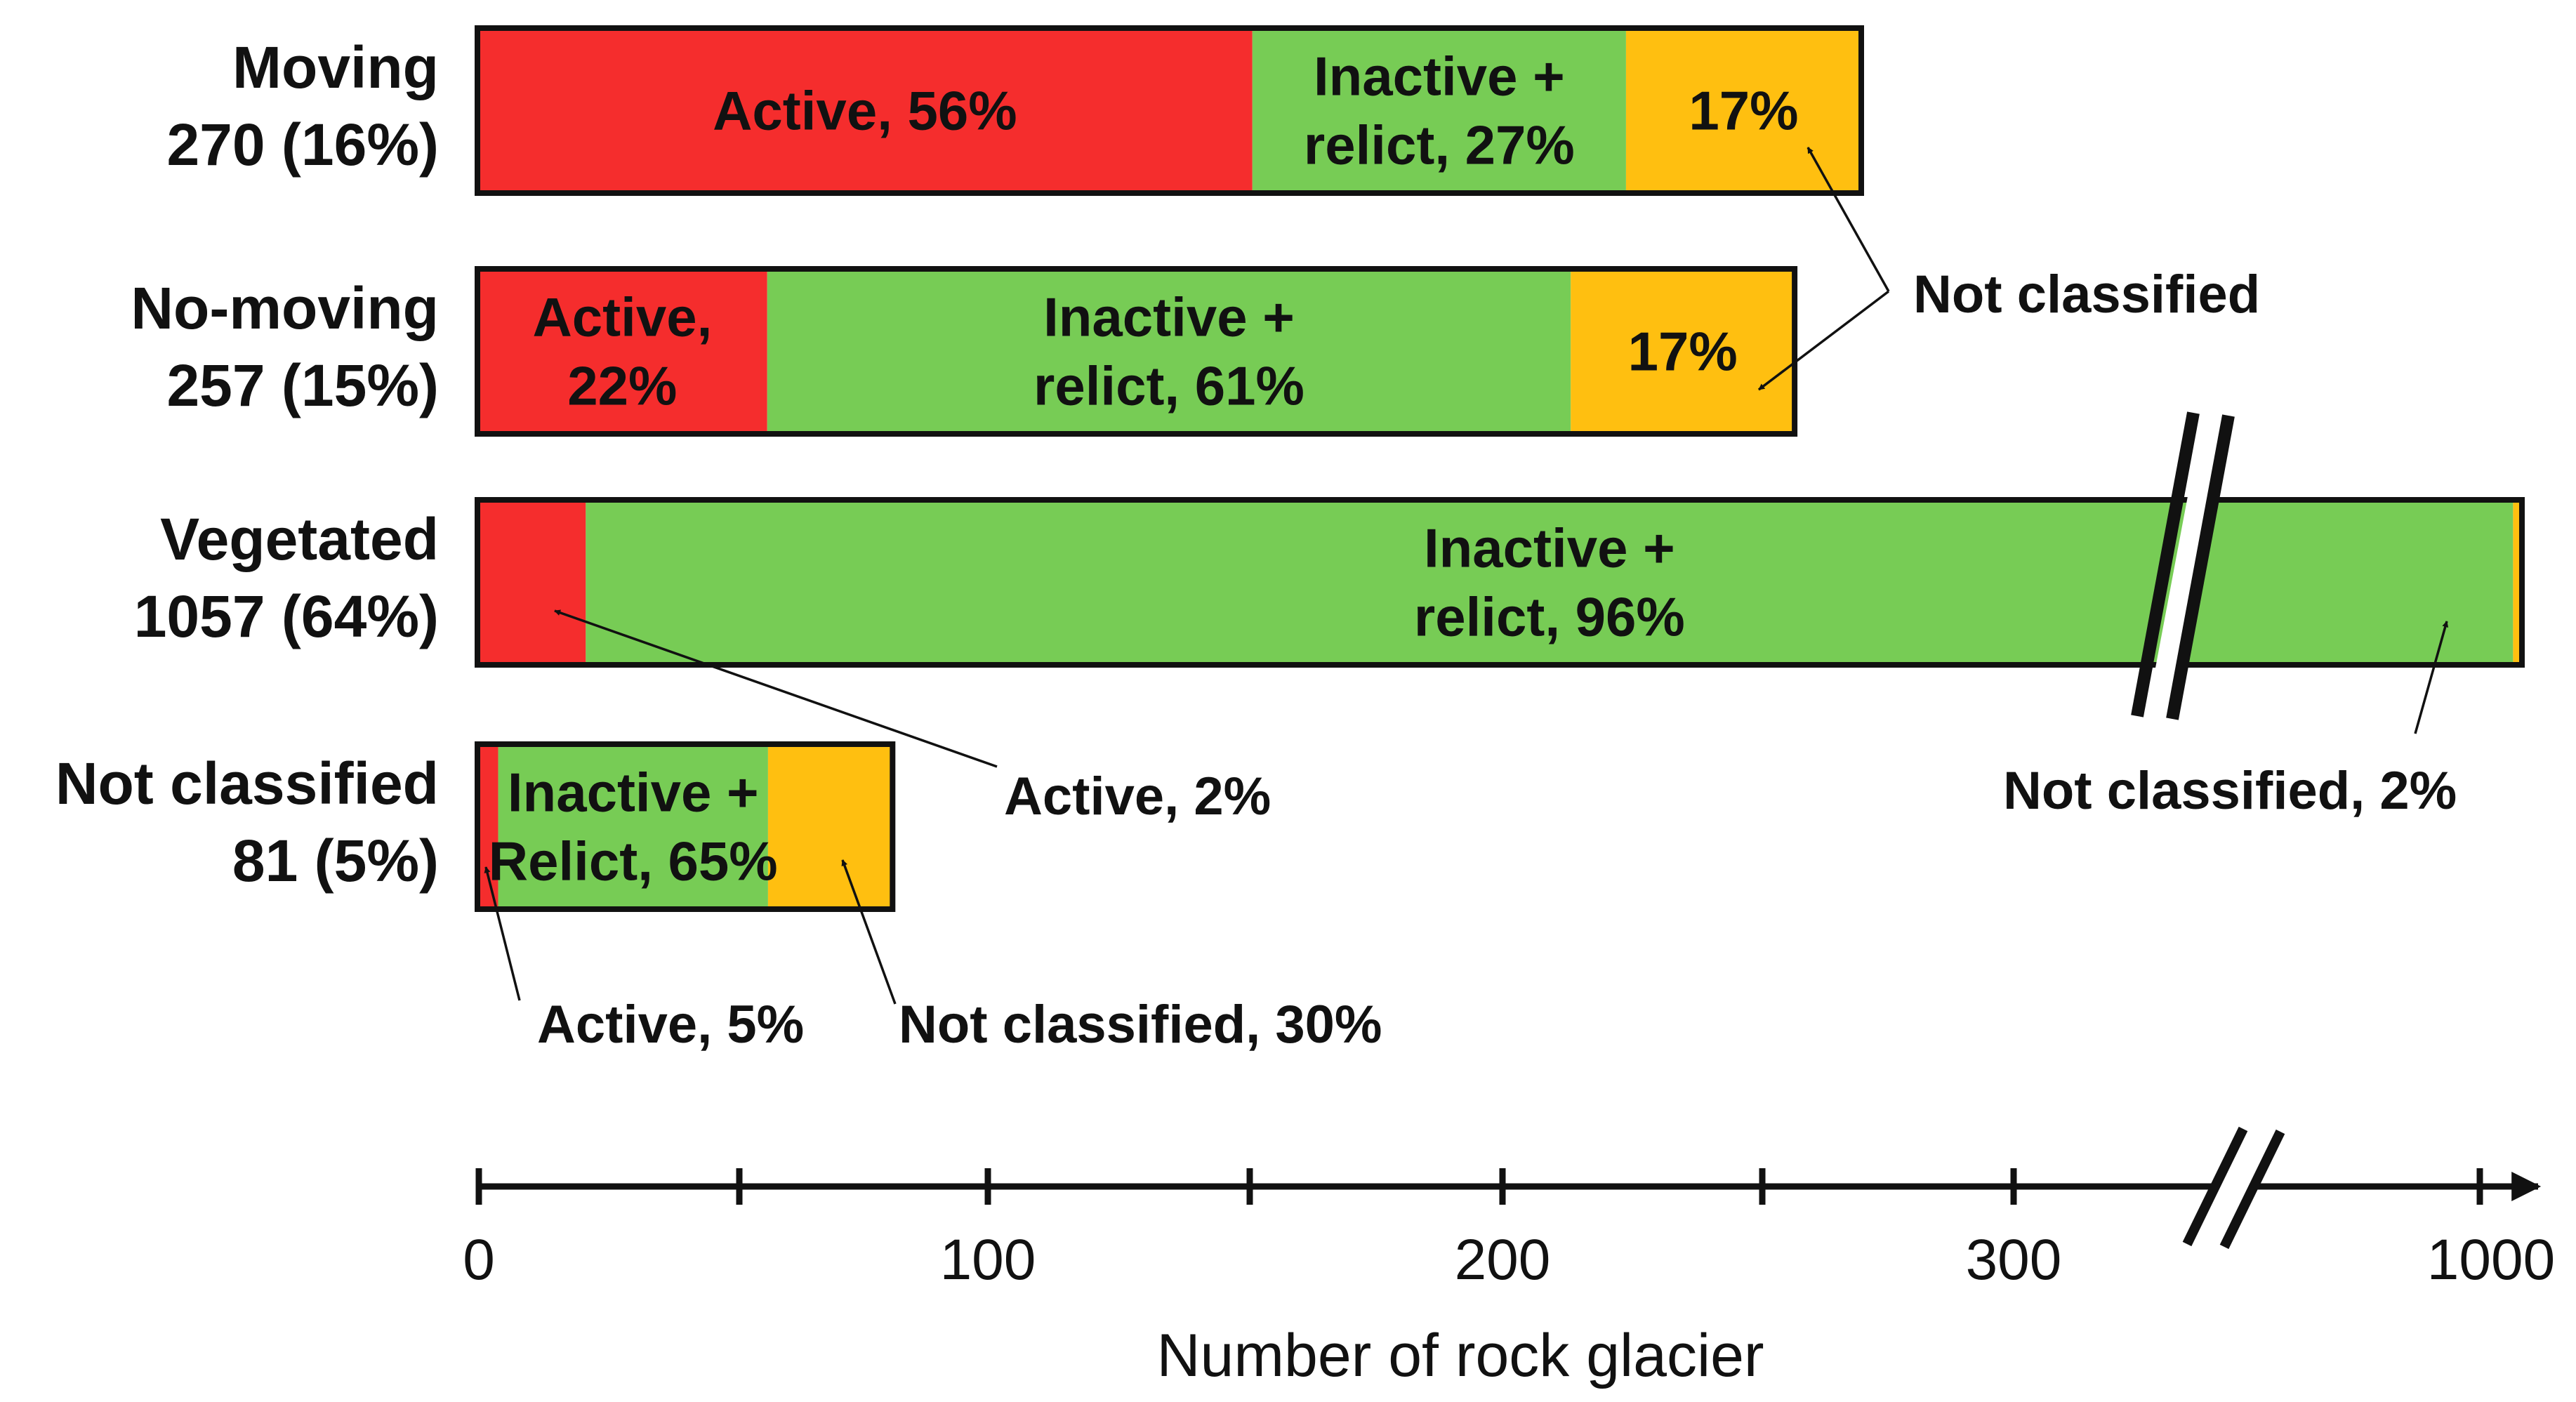 This screenshot has width=2576, height=1402. What do you see at coordinates (1168, 386) in the screenshot?
I see `segment-label-no-moving-inactive: relict, 61%` at bounding box center [1168, 386].